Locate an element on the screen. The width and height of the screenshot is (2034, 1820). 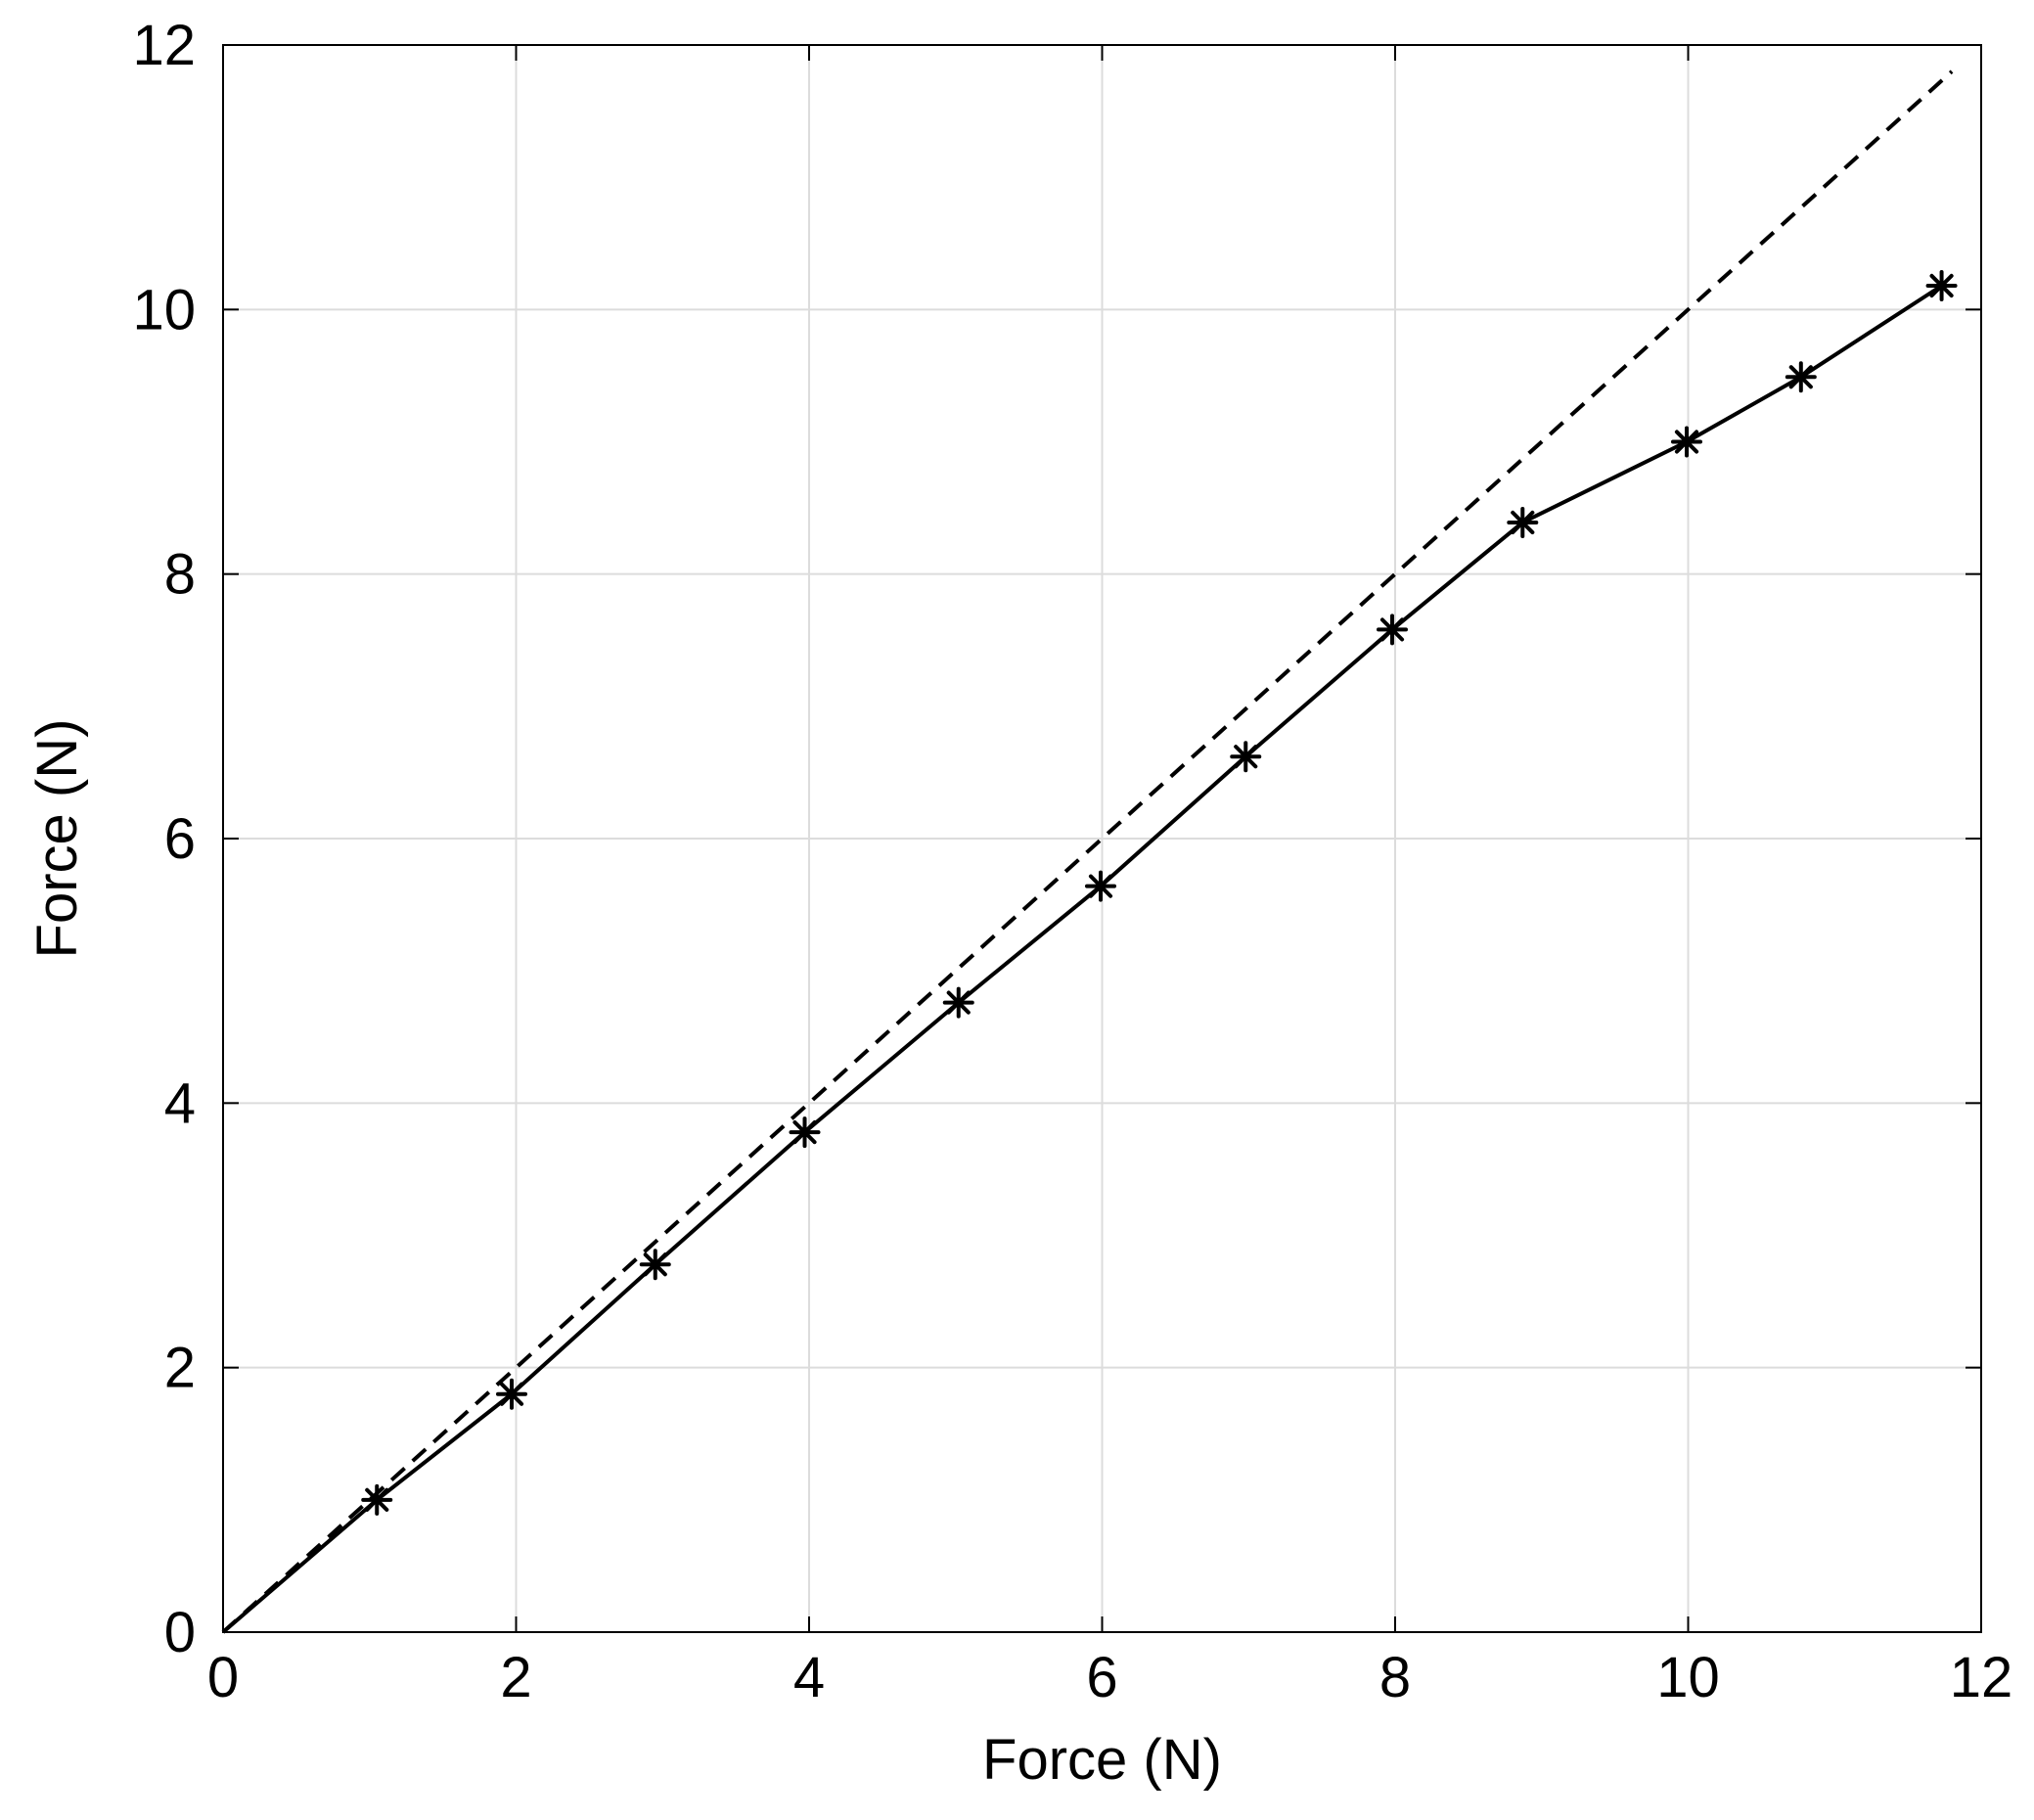
x-axis-label: Force (N) is located at coordinates (1102, 1760).